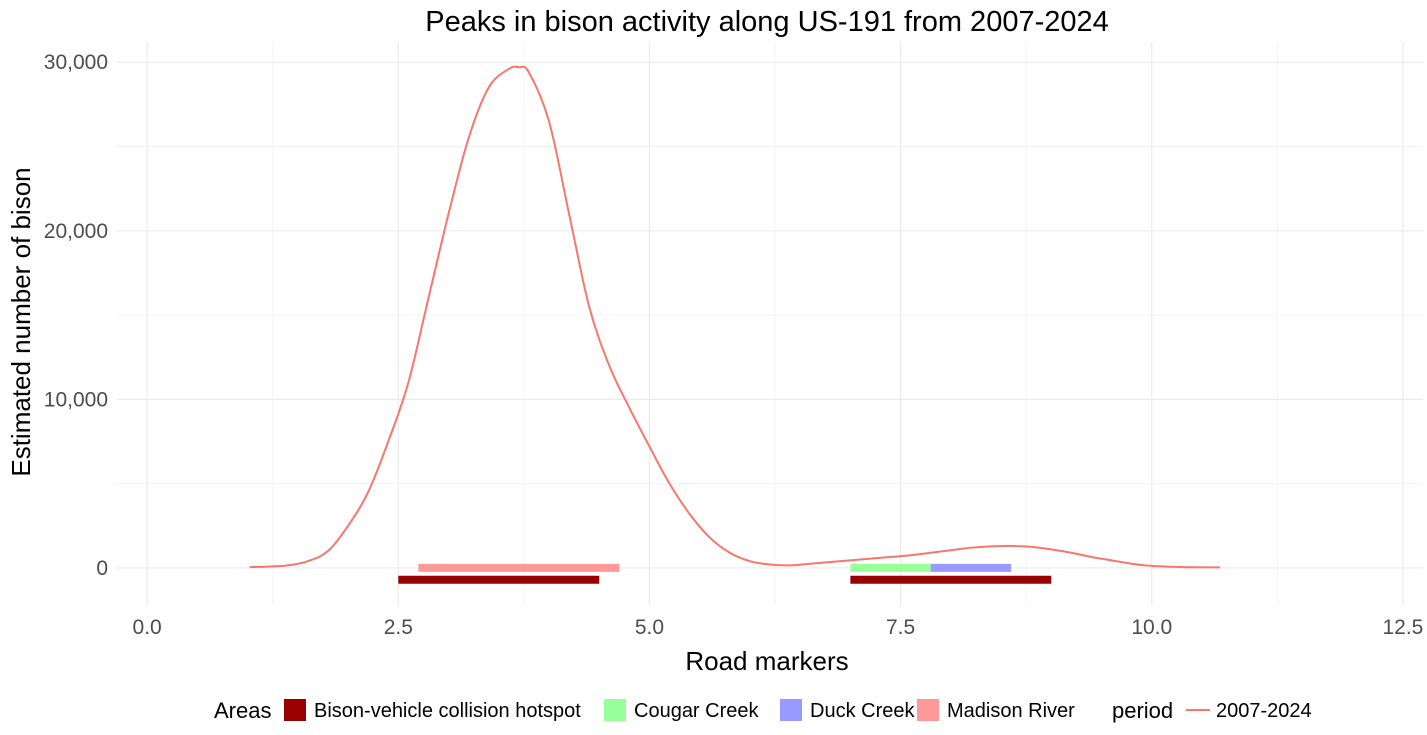 This screenshot has width=1427, height=735. Describe the element at coordinates (1151, 627) in the screenshot. I see `x-tick-label: 10.0` at that location.